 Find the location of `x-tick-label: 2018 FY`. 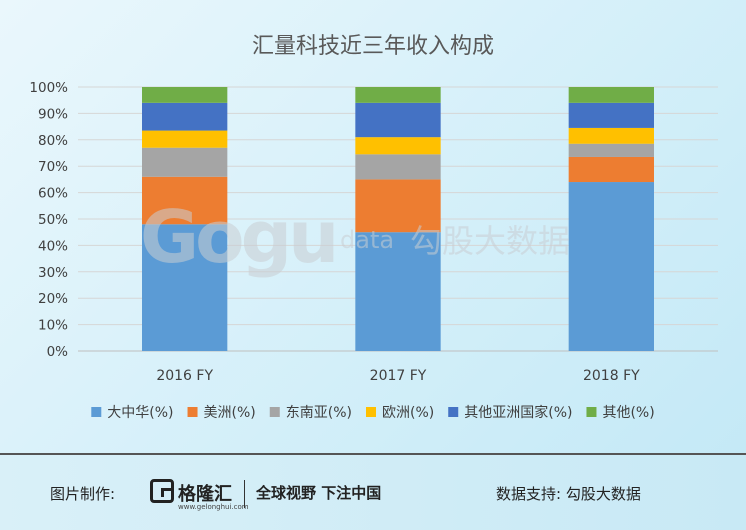

x-tick-label: 2018 FY is located at coordinates (611, 376).